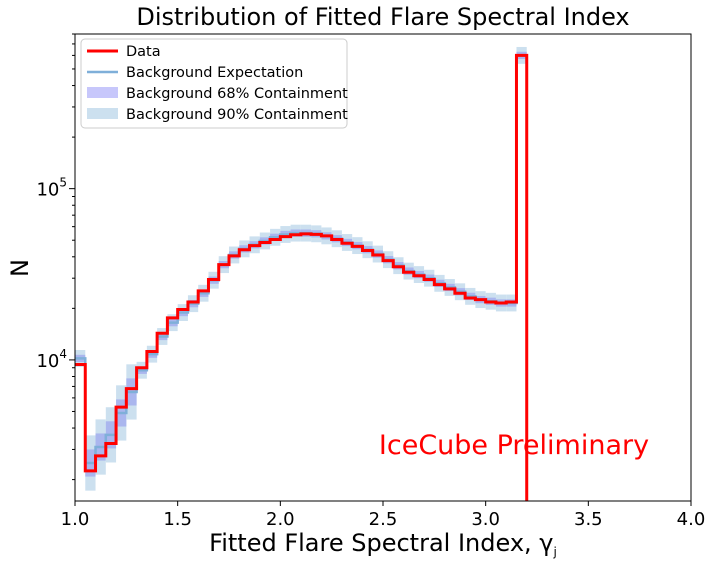 This screenshot has height=568, width=712. I want to click on legend-label: Background 68% Containment, so click(237, 94).